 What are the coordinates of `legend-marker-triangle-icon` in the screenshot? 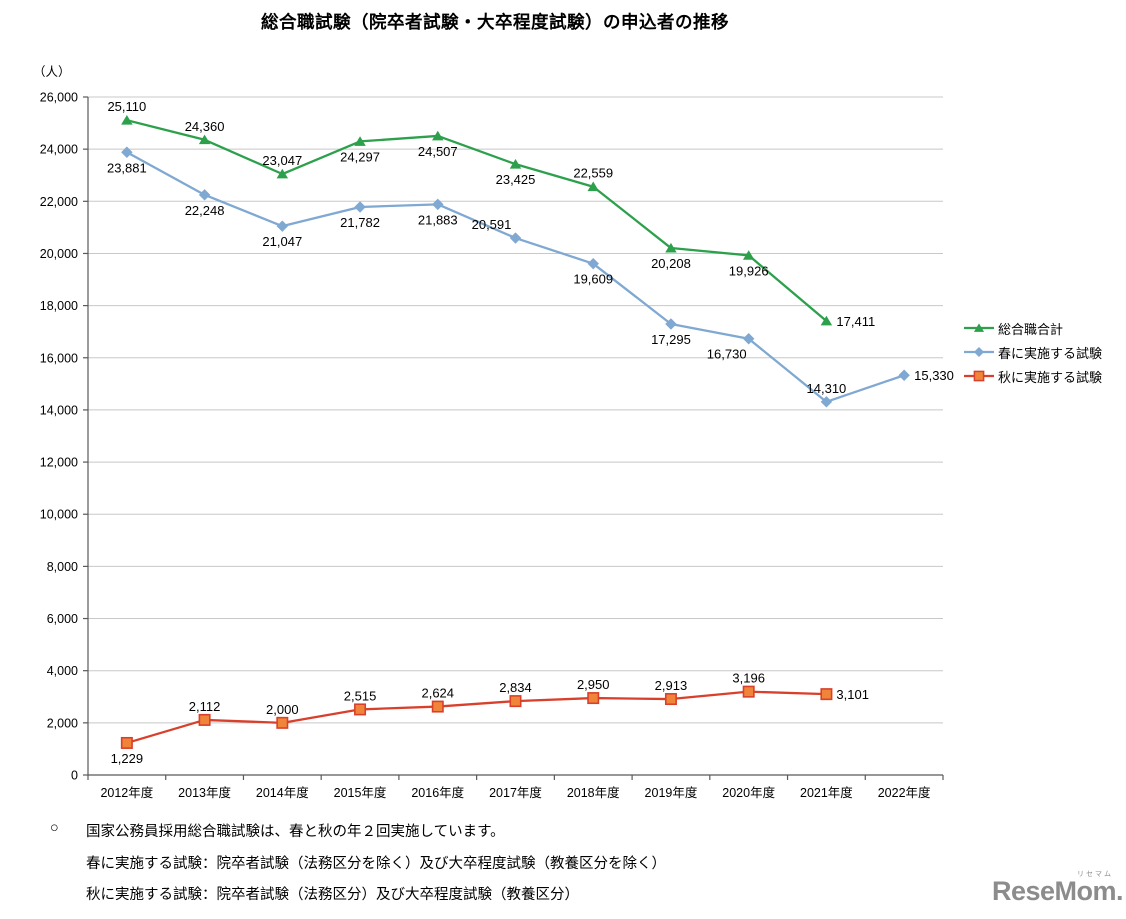 It's located at (979, 327).